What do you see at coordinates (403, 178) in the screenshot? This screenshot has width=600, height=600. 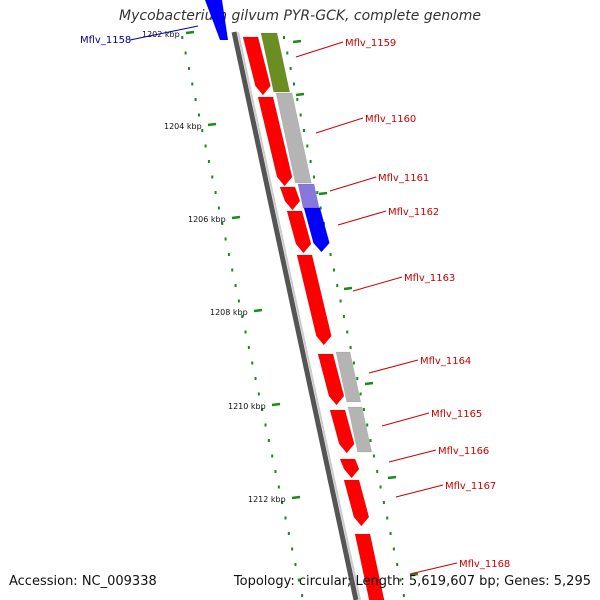 I see `gene-label: Mflv_1161` at bounding box center [403, 178].